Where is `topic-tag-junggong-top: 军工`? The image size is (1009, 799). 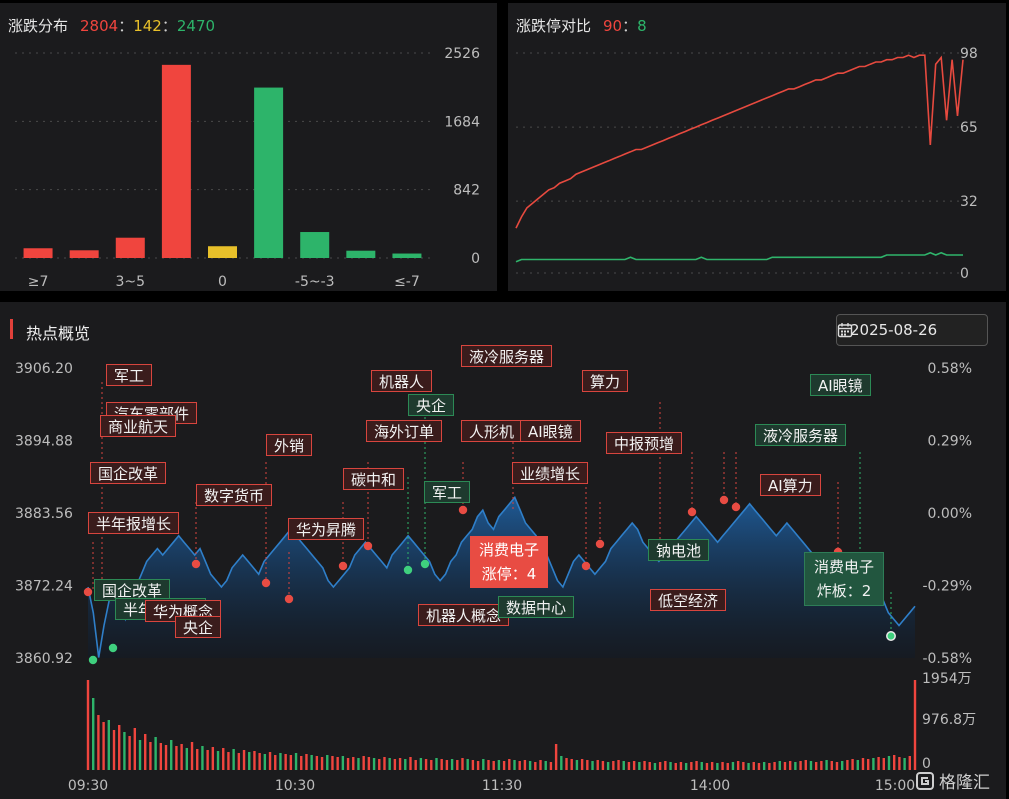 topic-tag-junggong-top: 军工 is located at coordinates (129, 375).